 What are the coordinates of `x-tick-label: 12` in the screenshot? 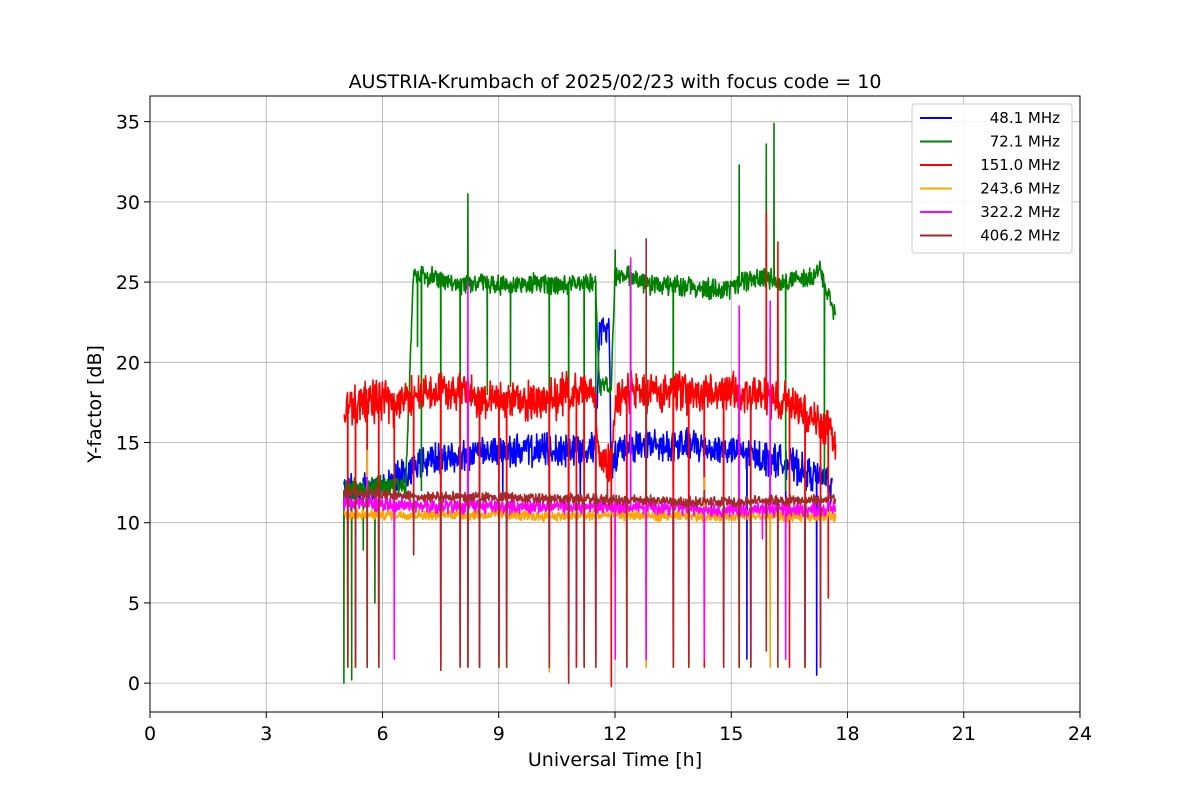 It's located at (615, 734).